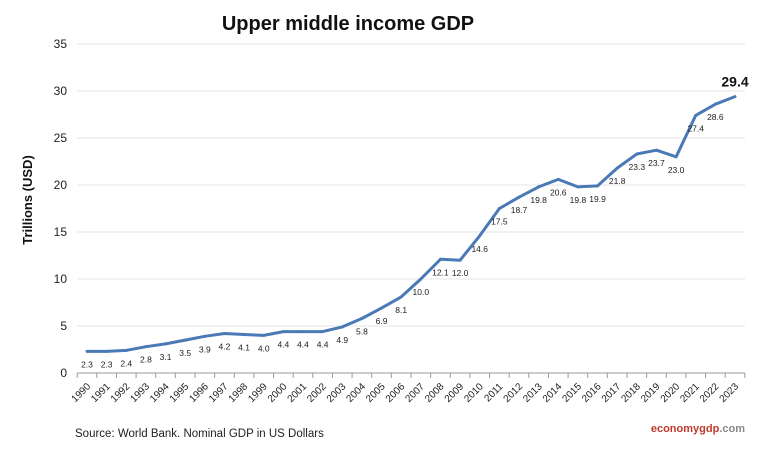 Image resolution: width=768 pixels, height=449 pixels. I want to click on x-tick-label: 2018, so click(631, 393).